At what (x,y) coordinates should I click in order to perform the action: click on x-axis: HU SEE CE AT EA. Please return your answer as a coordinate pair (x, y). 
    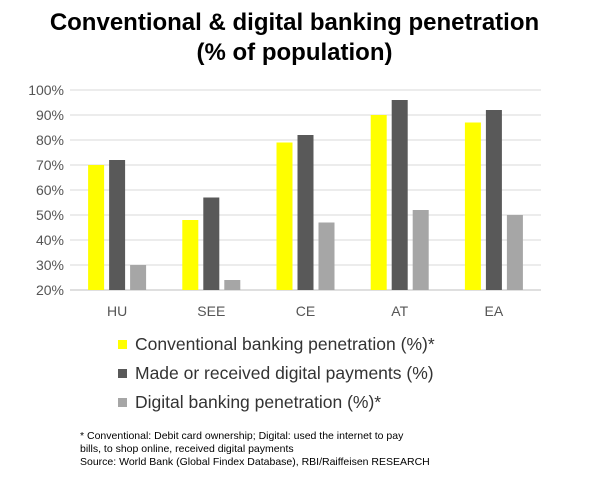
    Looking at the image, I should click on (305, 311).